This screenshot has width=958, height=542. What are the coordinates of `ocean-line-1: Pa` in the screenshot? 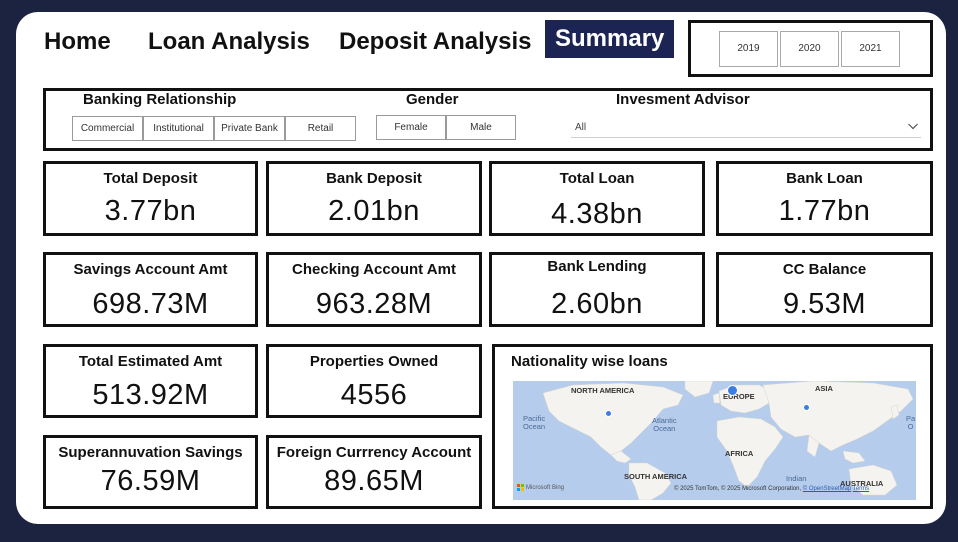 It's located at (911, 418).